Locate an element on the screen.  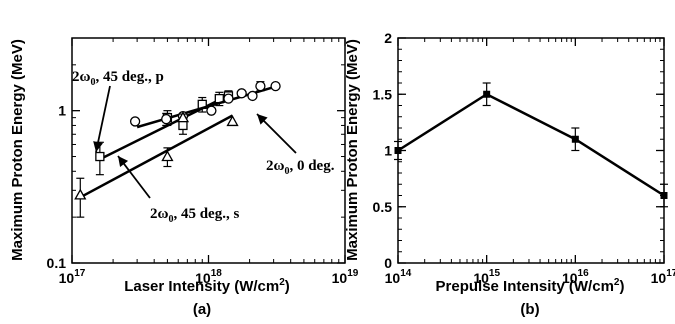
panel-b-x-tick-label: 1014 is located at coordinates (398, 277).